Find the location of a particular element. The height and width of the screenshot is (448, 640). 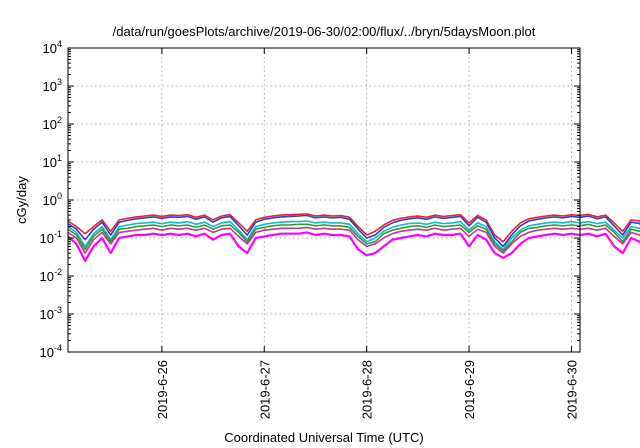

x-tick-label: 2019-6-26 is located at coordinates (162, 389).